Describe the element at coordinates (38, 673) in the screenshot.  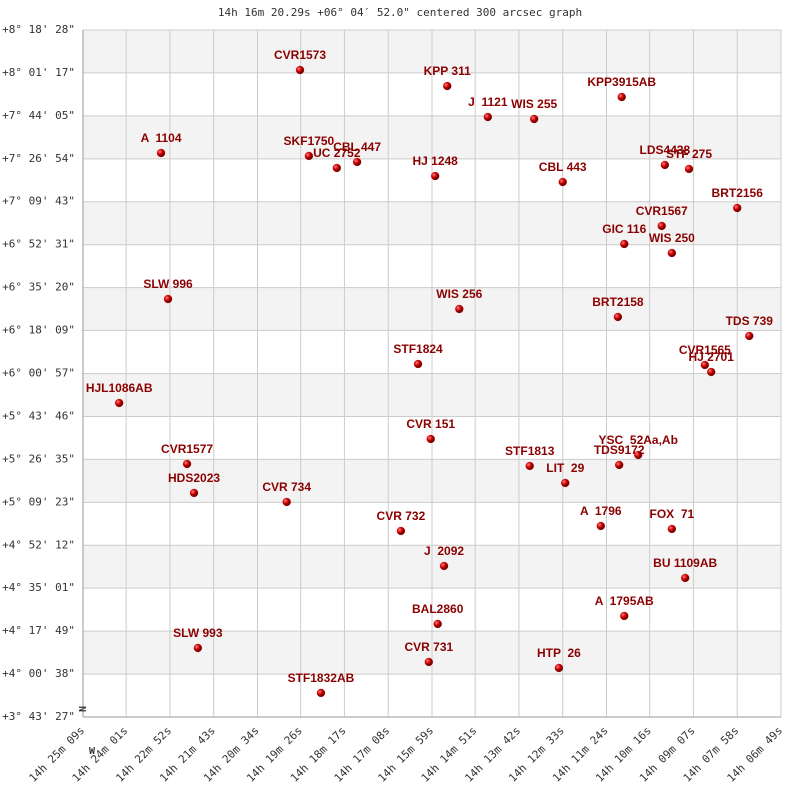
I see `y-tick-label: +4° 00' 38"` at that location.